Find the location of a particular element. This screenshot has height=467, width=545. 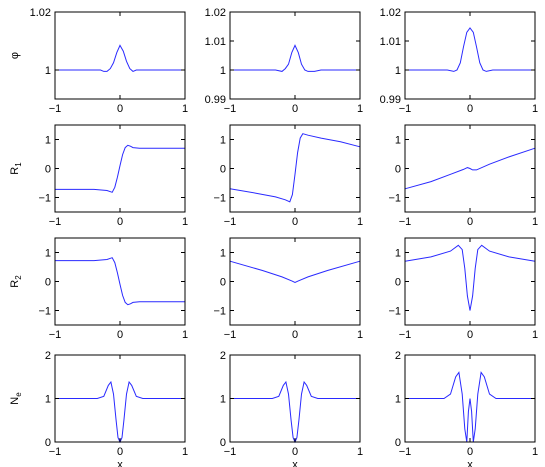

subplot-r1c2: −1 0 1 0.99 1 1.01 1.02 is located at coordinates (284, 61).